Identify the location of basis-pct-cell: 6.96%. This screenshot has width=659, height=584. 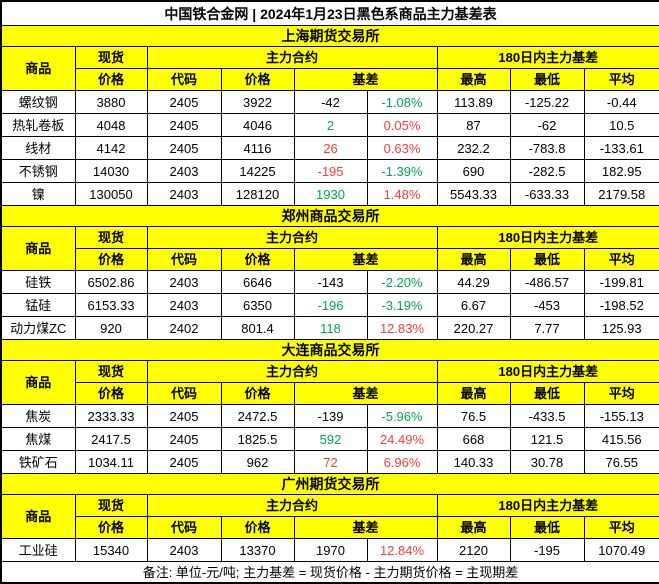
(402, 462).